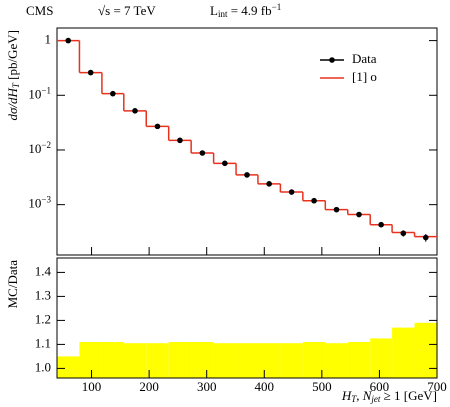 The height and width of the screenshot is (407, 450). I want to click on x-axis-label: HT, Njet ≥ 1 [GeV], so click(389, 396).